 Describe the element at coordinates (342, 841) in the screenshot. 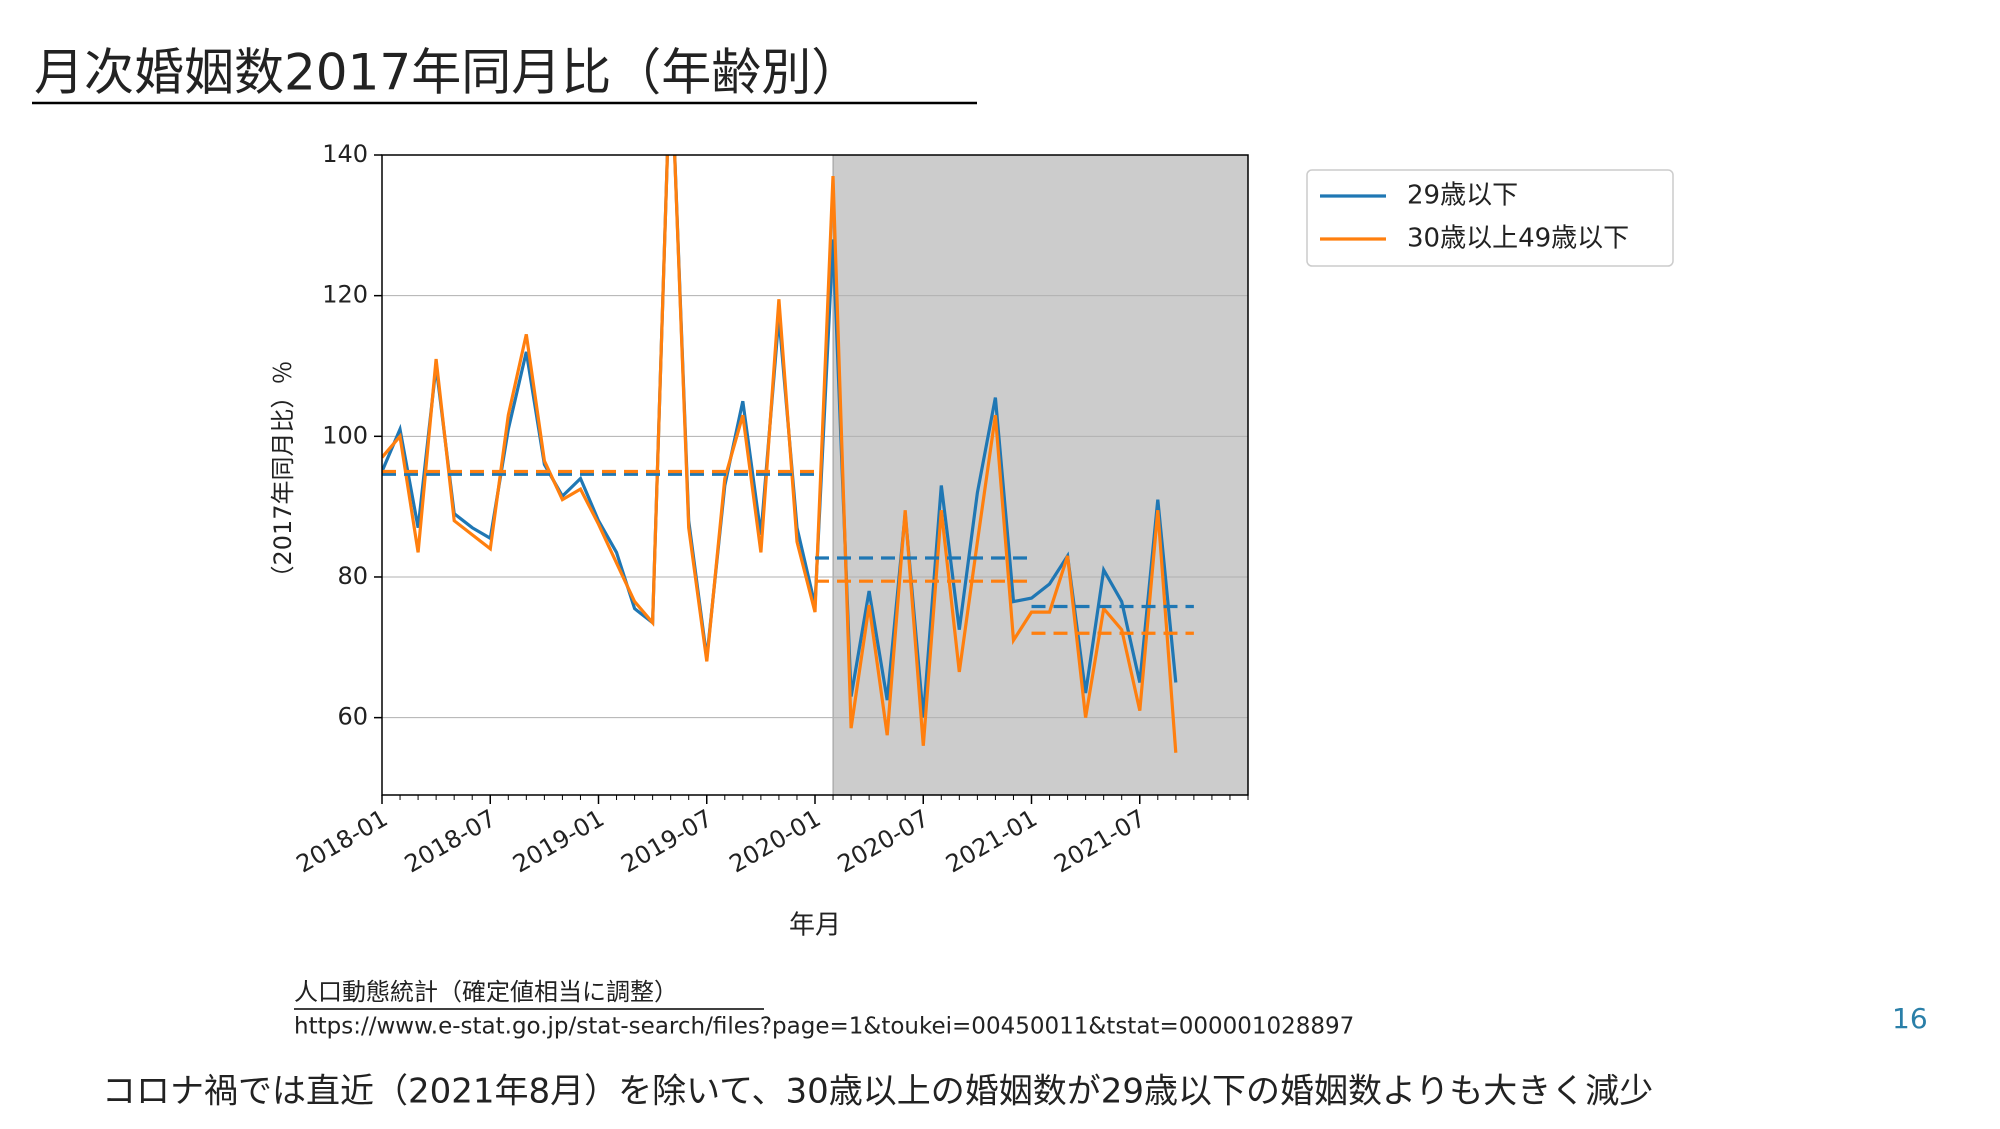

I see `x-tick-label: 2018-01` at that location.